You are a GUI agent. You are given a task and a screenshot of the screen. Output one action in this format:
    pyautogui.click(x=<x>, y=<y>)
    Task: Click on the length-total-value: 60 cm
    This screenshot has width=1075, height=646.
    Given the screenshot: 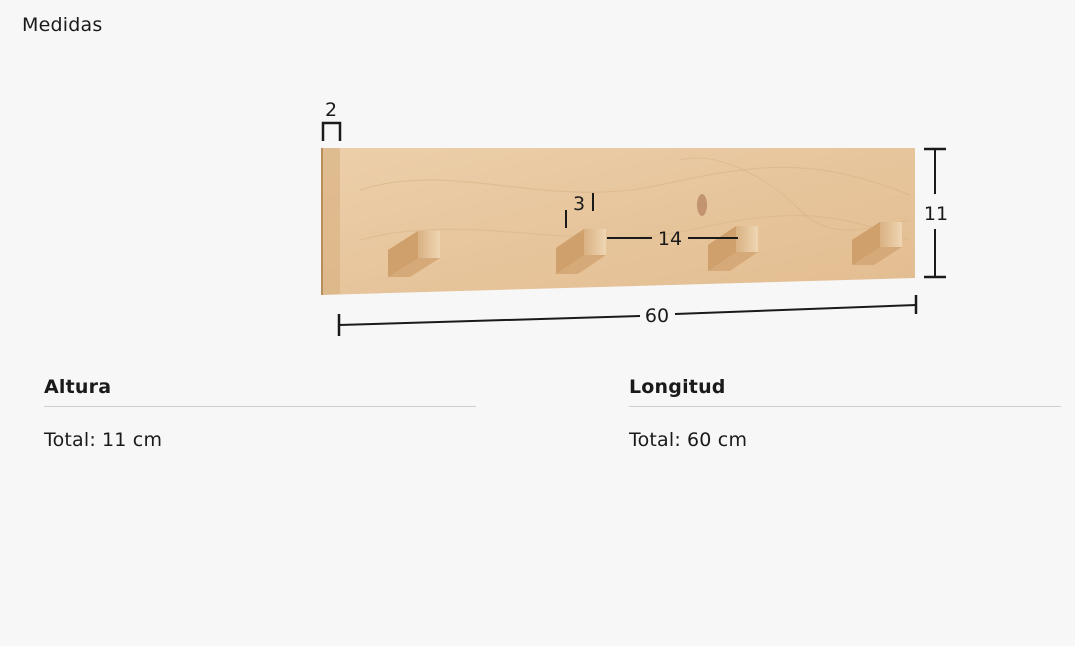 What is the action you would take?
    pyautogui.click(x=717, y=440)
    